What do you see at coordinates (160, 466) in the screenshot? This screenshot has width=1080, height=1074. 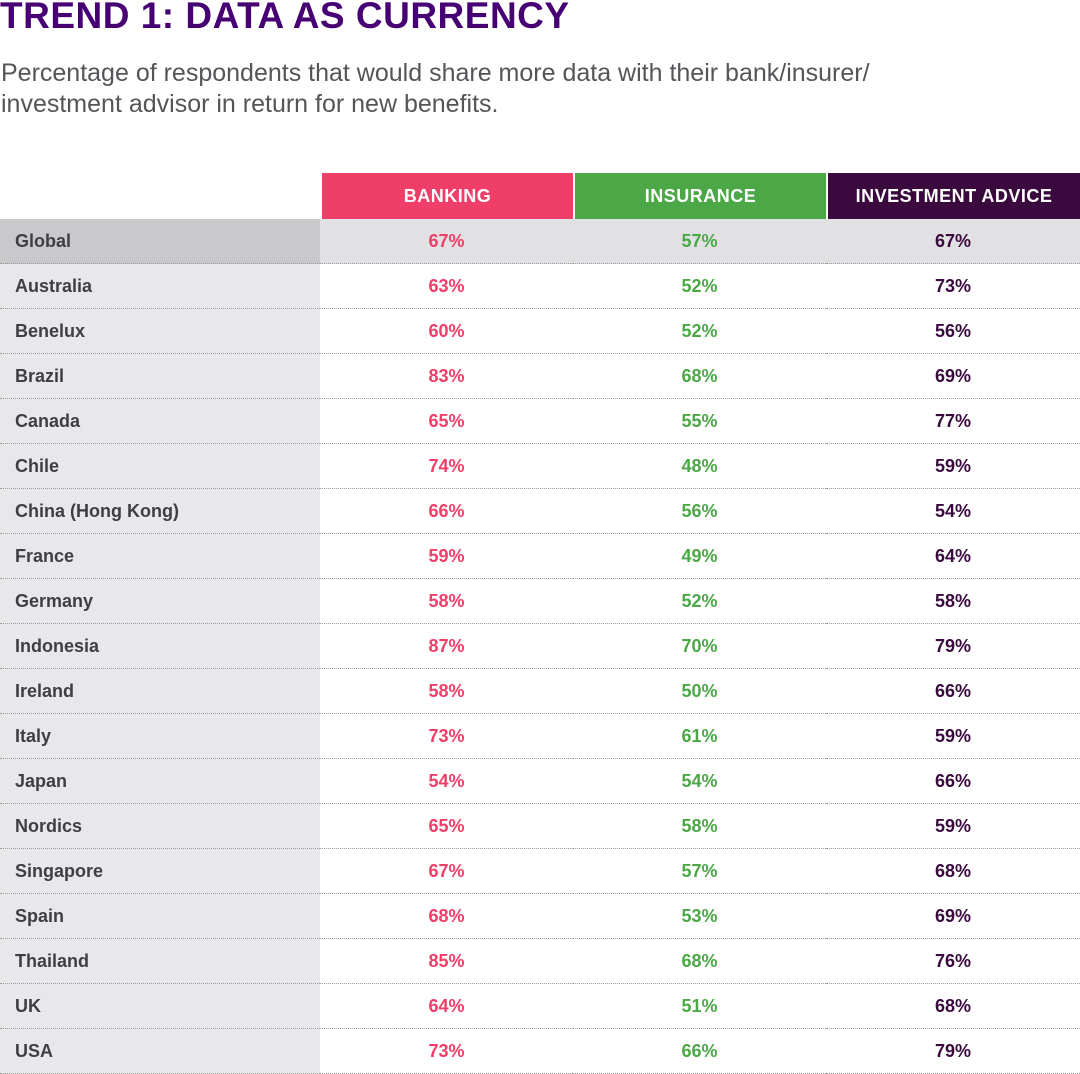 I see `row-label: Chile` at bounding box center [160, 466].